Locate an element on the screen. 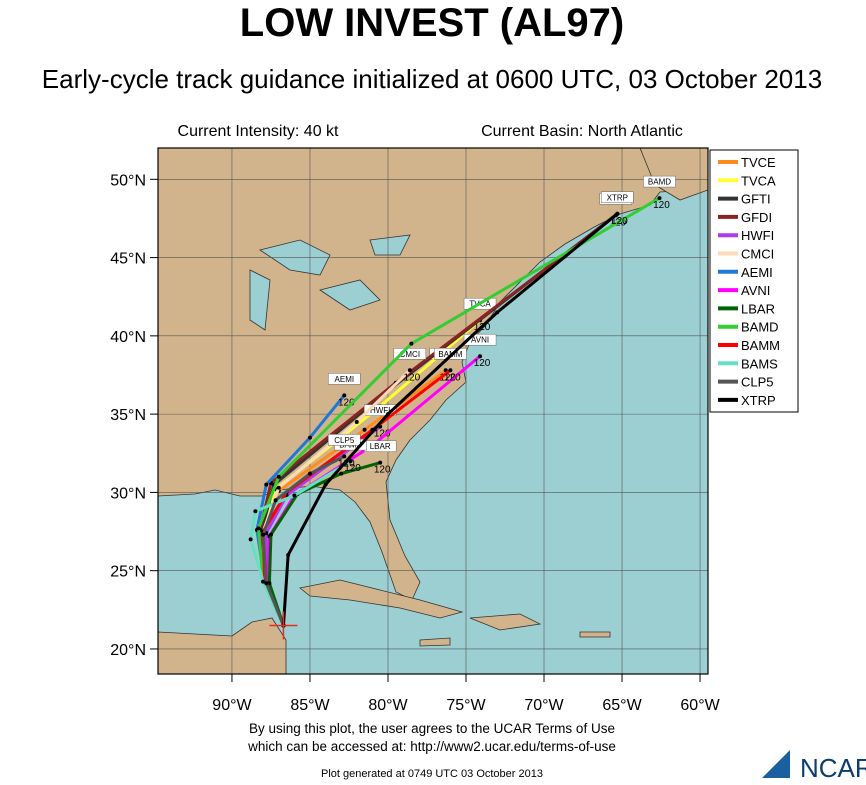 The height and width of the screenshot is (785, 866). cuba is located at coordinates (381, 599).